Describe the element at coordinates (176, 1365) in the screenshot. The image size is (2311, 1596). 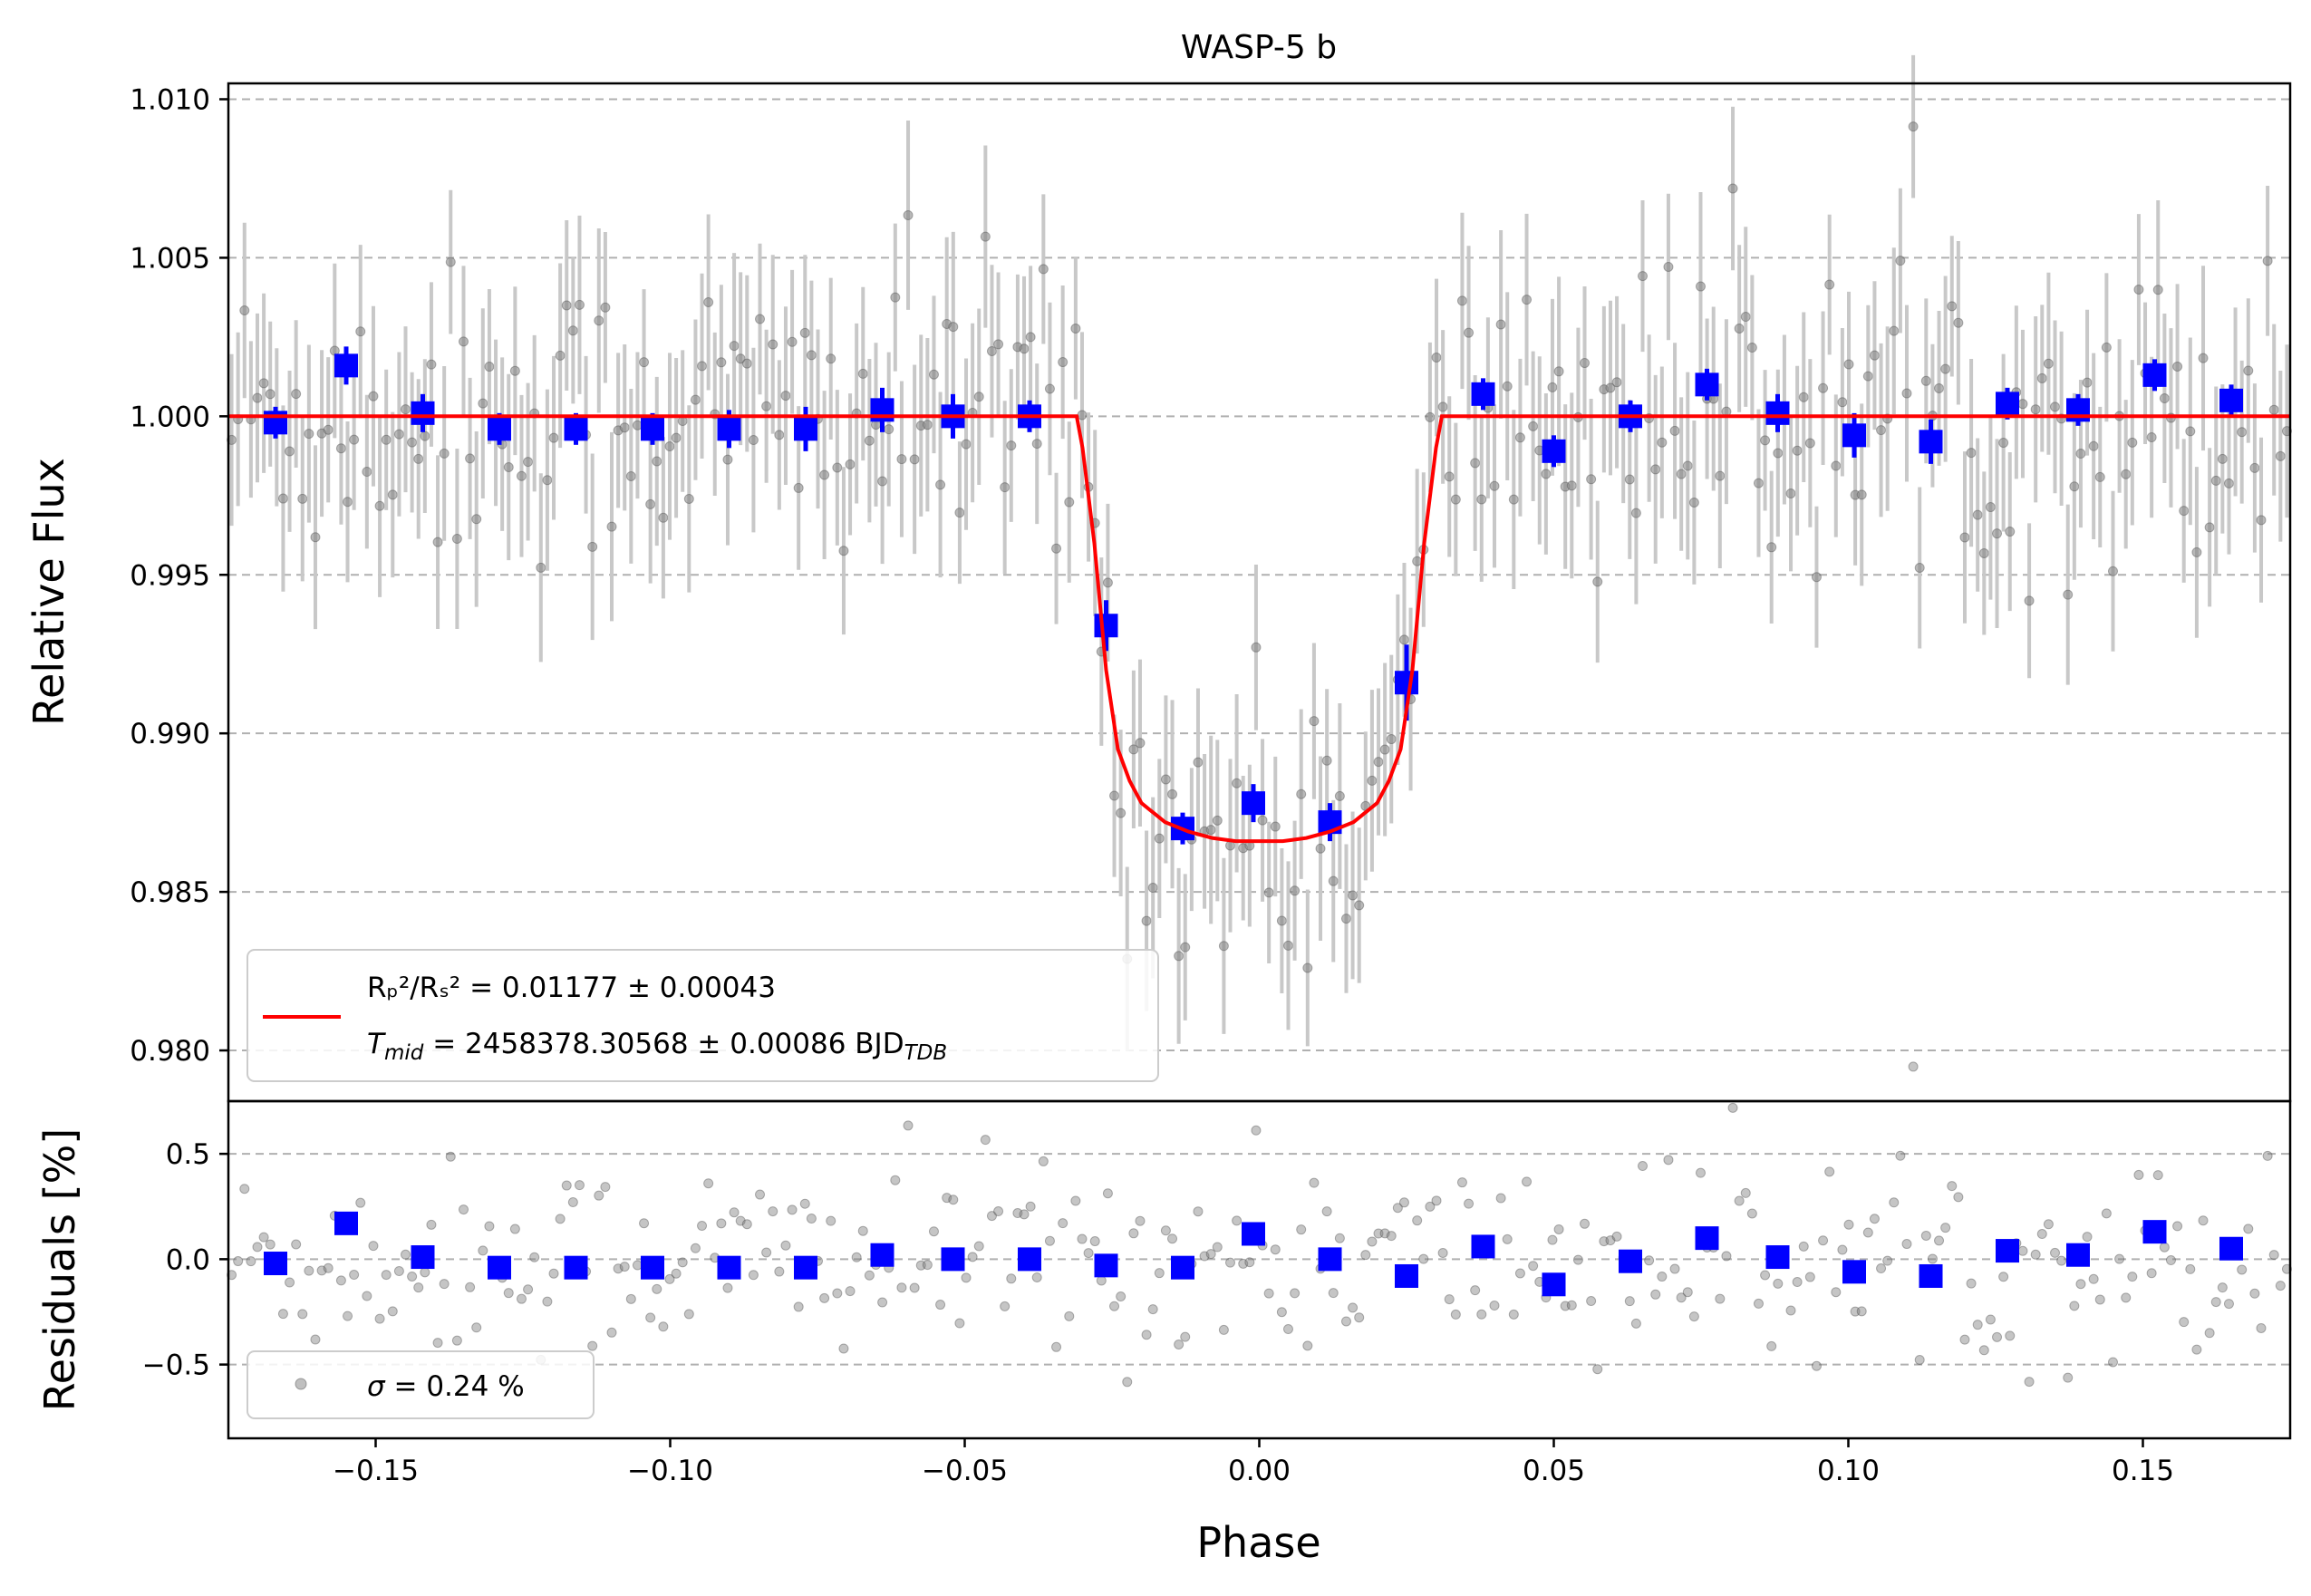
I see `residual-y-tick-label: −0.5` at that location.